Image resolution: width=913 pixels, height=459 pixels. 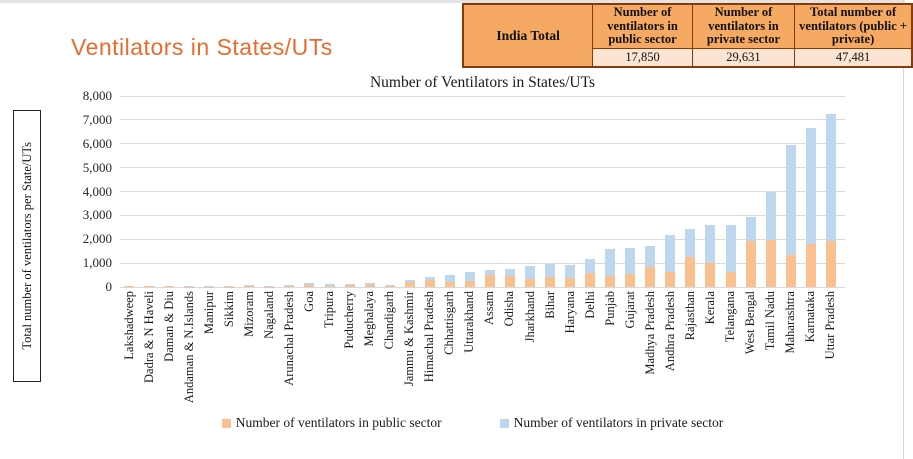 What do you see at coordinates (429, 337) in the screenshot?
I see `x-tick-label: Himachal Pradesh` at bounding box center [429, 337].